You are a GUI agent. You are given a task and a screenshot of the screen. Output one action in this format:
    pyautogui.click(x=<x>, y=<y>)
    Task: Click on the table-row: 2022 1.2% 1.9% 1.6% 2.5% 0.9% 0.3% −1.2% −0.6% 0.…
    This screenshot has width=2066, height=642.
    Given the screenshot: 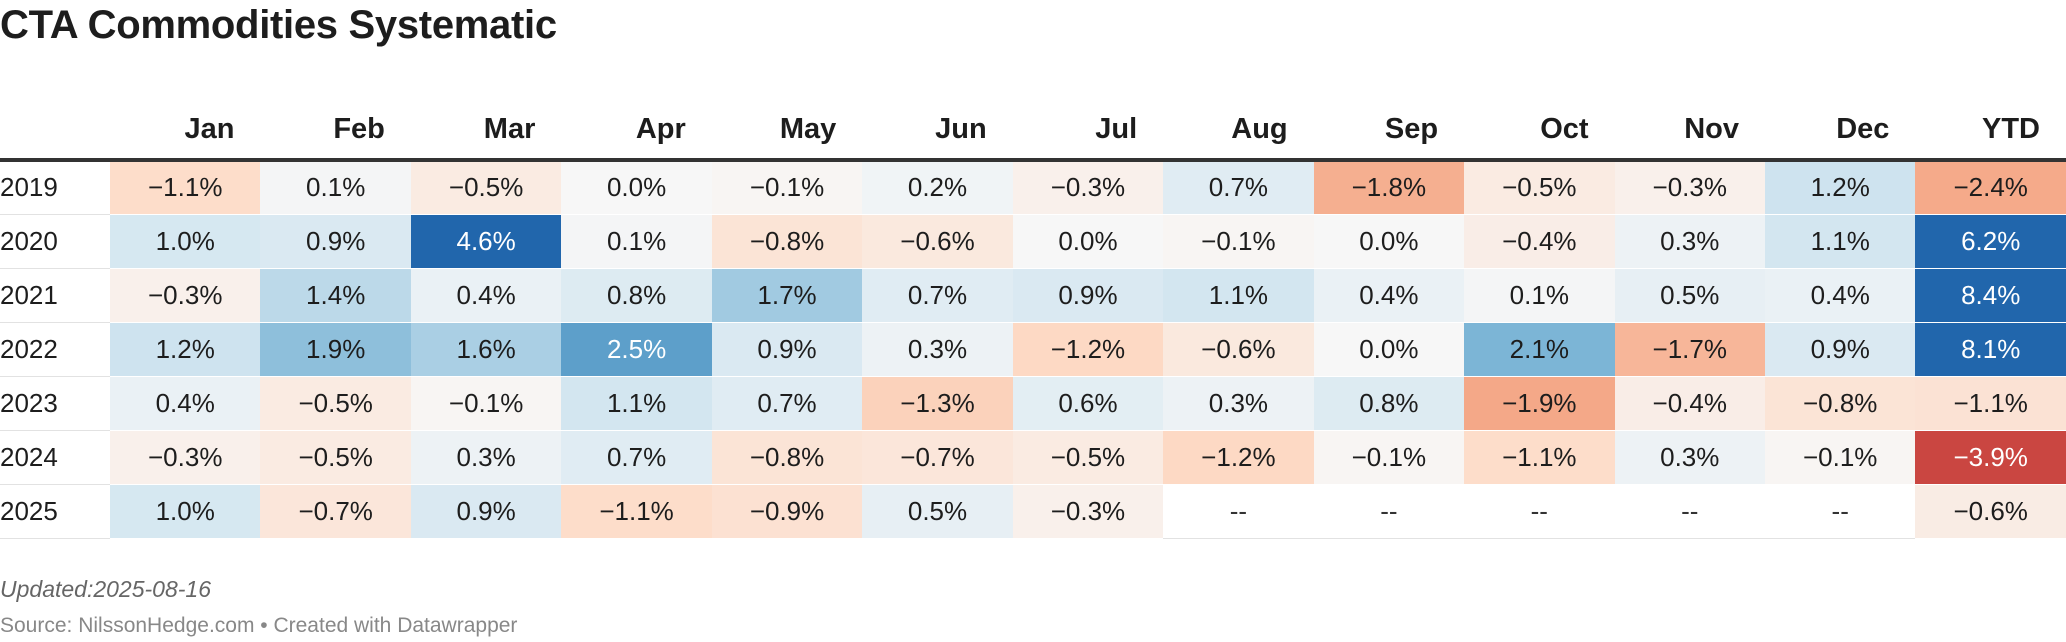 What is the action you would take?
    pyautogui.click(x=1033, y=349)
    